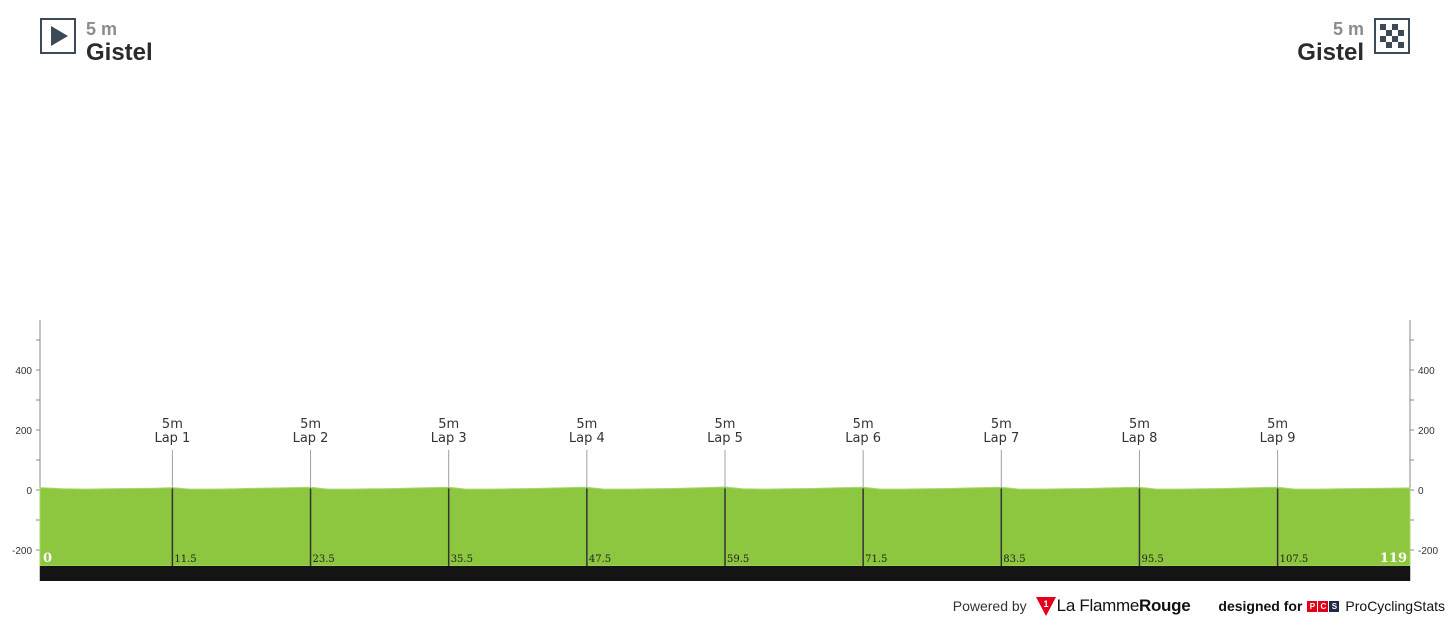 The width and height of the screenshot is (1450, 625). I want to click on flamme-rouge-flag-icon: 1, so click(1045, 606).